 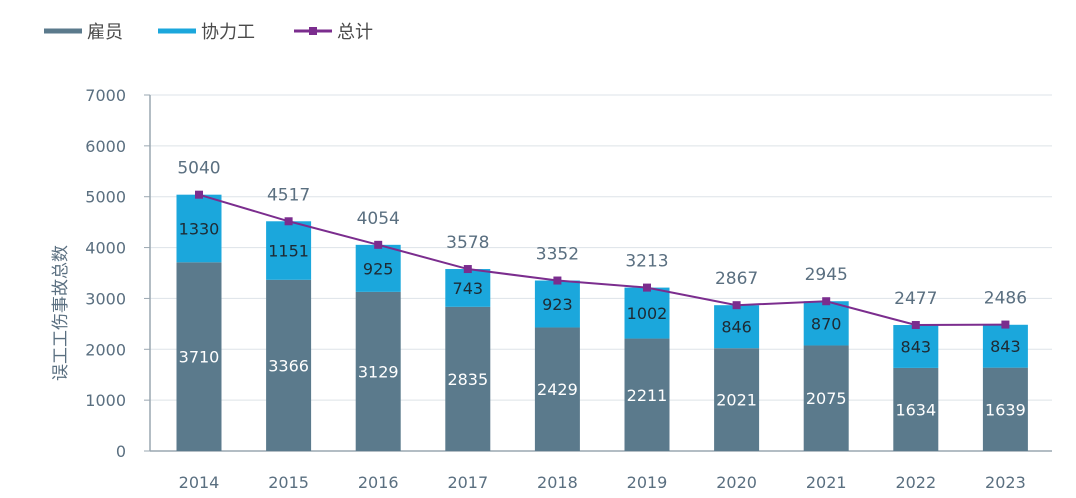 I want to click on data-label-total: 3578, so click(x=467, y=243).